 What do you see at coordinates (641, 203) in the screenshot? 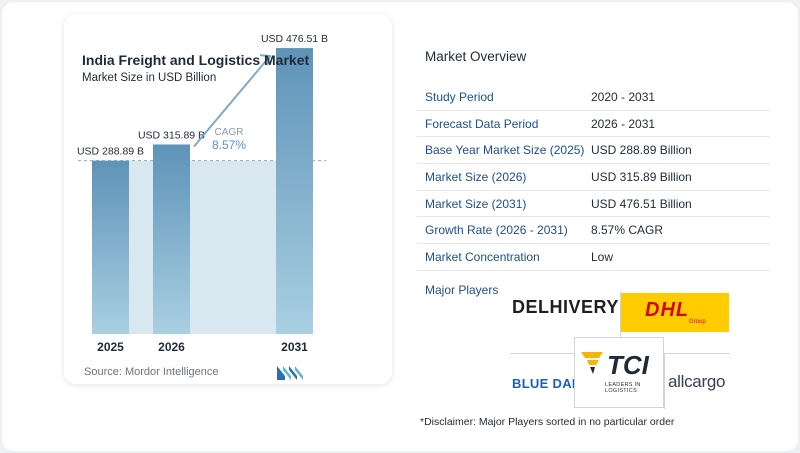
I see `overview-row-value: USD 476.51 Billion` at bounding box center [641, 203].